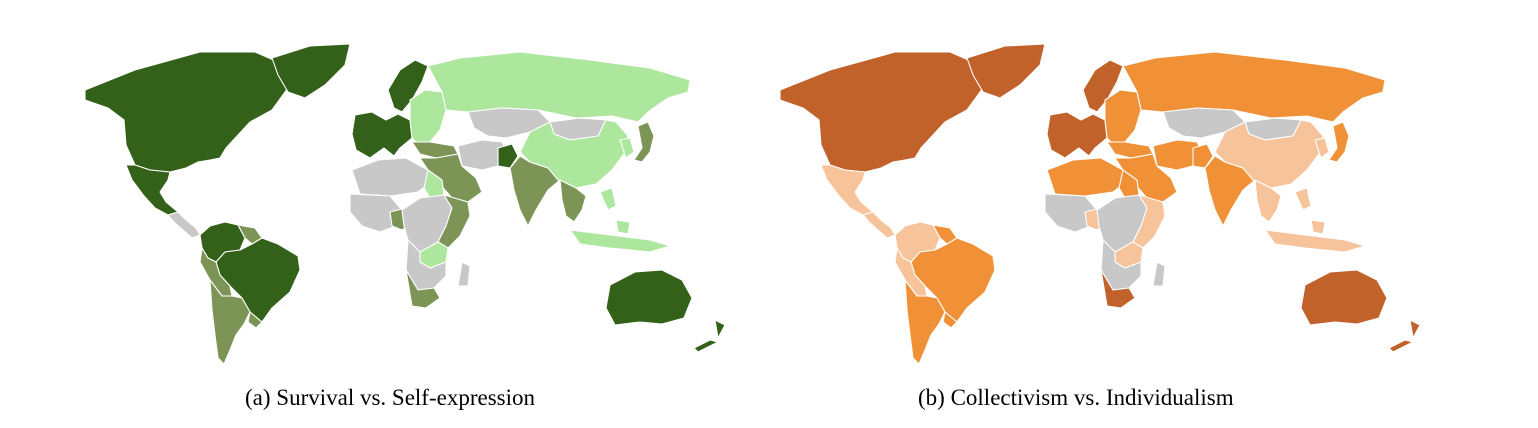  Describe the element at coordinates (390, 397) in the screenshot. I see `caption-a: (a) Survival vs. Self-expression` at that location.